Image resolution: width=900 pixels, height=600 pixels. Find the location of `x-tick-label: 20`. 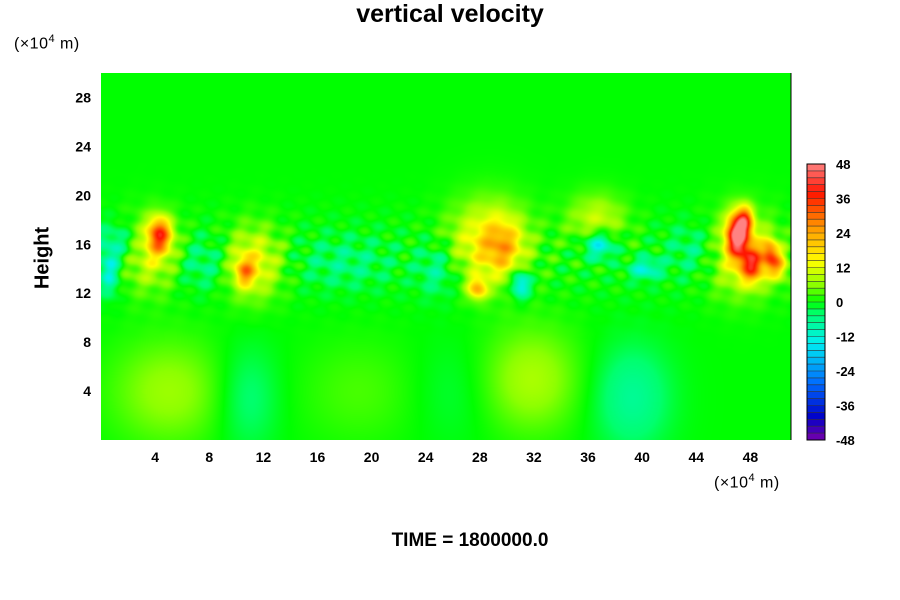

x-tick-label: 20 is located at coordinates (372, 457).